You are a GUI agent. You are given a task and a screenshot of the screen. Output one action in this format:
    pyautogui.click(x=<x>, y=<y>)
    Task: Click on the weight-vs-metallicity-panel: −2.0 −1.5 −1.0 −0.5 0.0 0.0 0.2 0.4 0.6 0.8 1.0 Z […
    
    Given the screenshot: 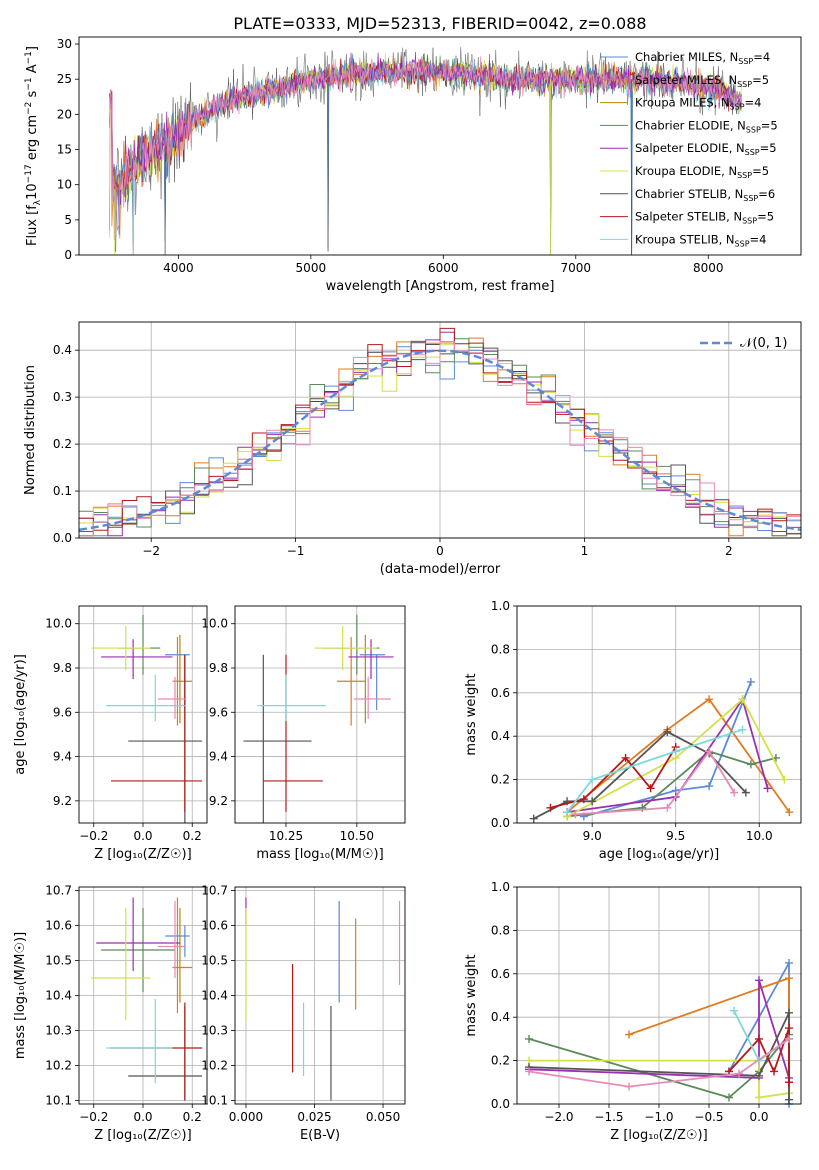 What is the action you would take?
    pyautogui.click(x=633, y=1011)
    